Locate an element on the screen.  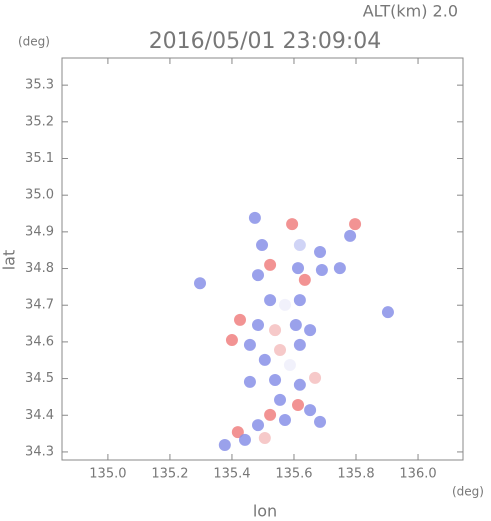
y-tick-label: 34.5 is located at coordinates (39, 378).